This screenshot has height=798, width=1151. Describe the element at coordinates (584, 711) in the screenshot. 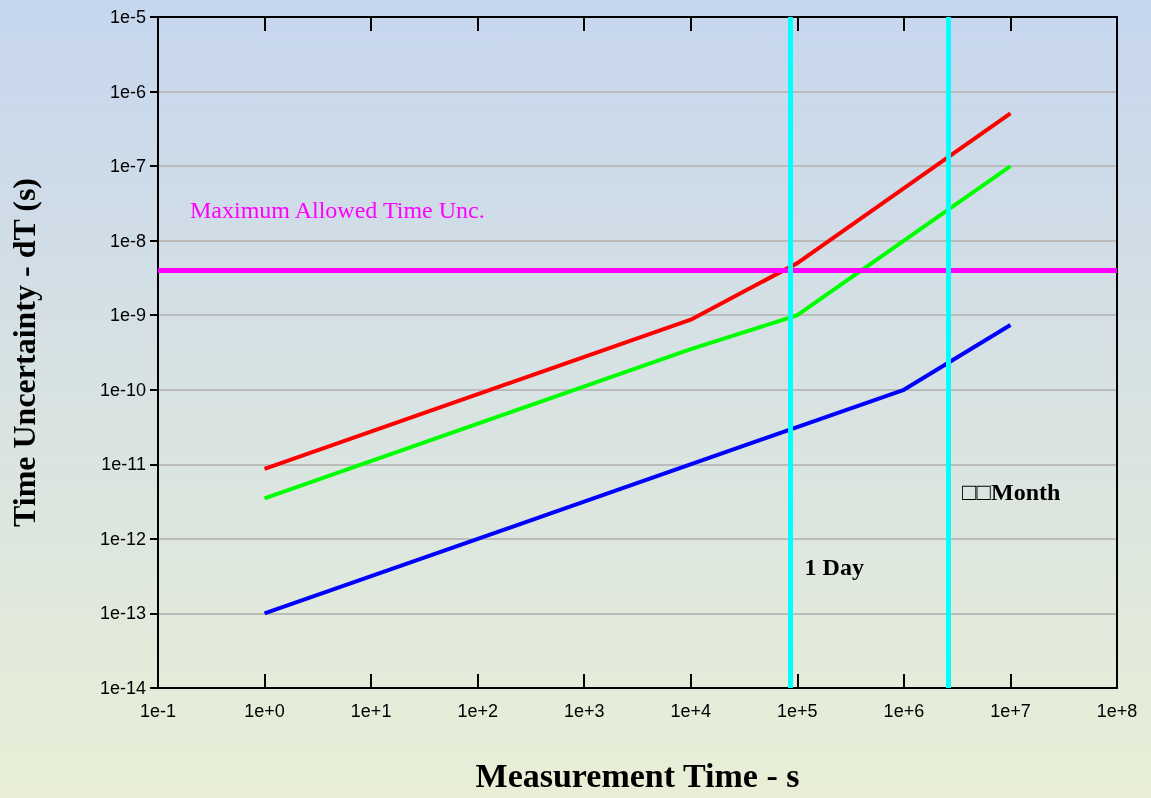

I see `x-tick-label: 1e+3` at that location.